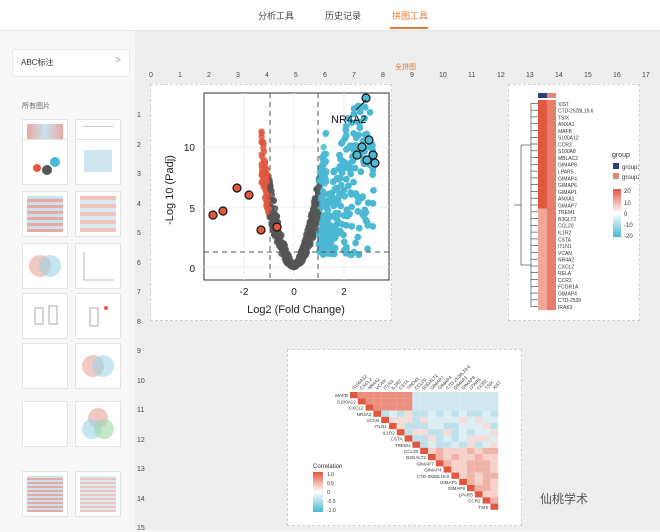  I want to click on legend-group2-label: group2, so click(630, 178).